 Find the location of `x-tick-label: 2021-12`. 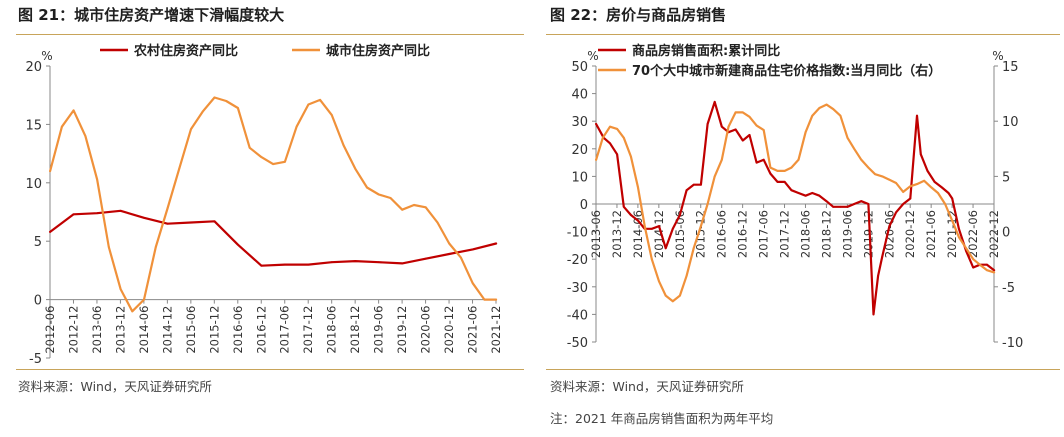

x-tick-label: 2021-12 is located at coordinates (496, 330).